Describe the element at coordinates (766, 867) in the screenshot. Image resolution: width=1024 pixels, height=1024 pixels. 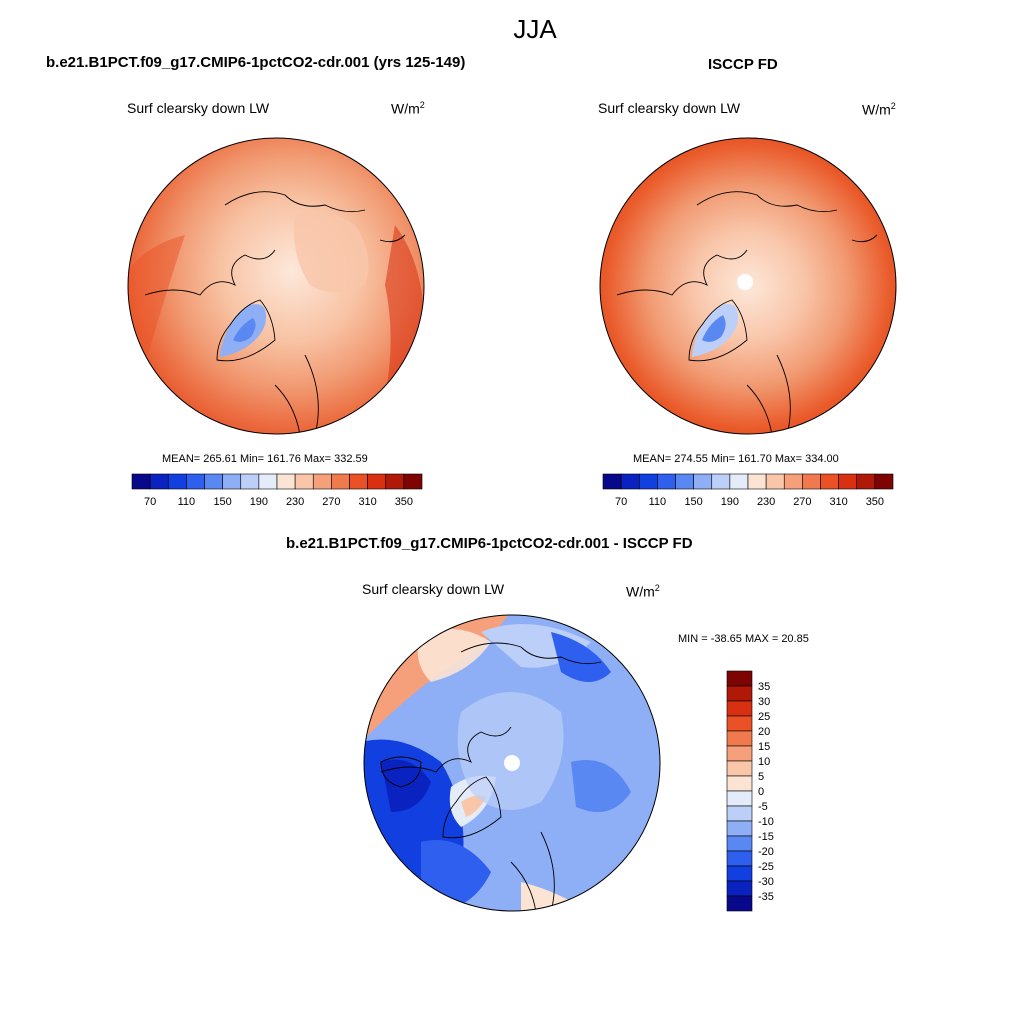
I see `colorbar-label: -25` at that location.